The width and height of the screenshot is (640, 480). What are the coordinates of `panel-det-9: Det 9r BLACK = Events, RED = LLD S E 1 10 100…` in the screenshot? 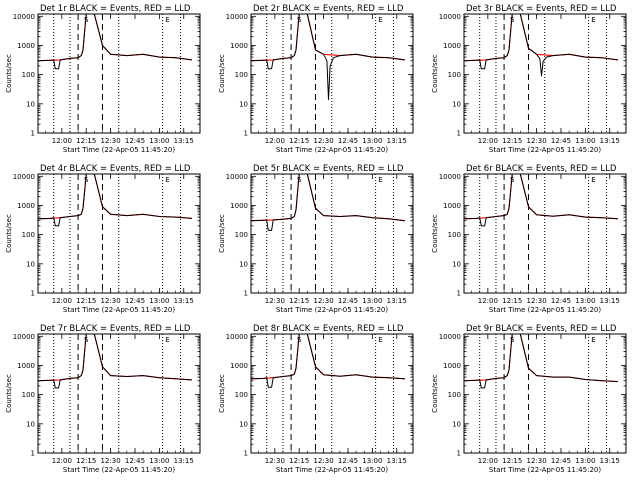 It's located at (529, 399).